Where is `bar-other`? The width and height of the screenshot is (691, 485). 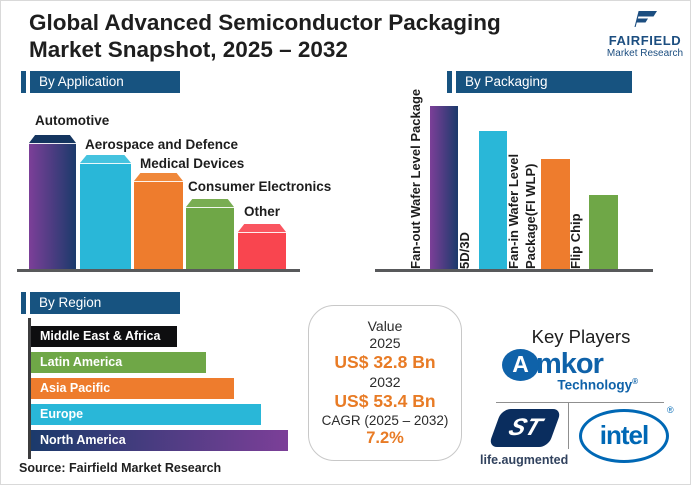 bar-other is located at coordinates (262, 246).